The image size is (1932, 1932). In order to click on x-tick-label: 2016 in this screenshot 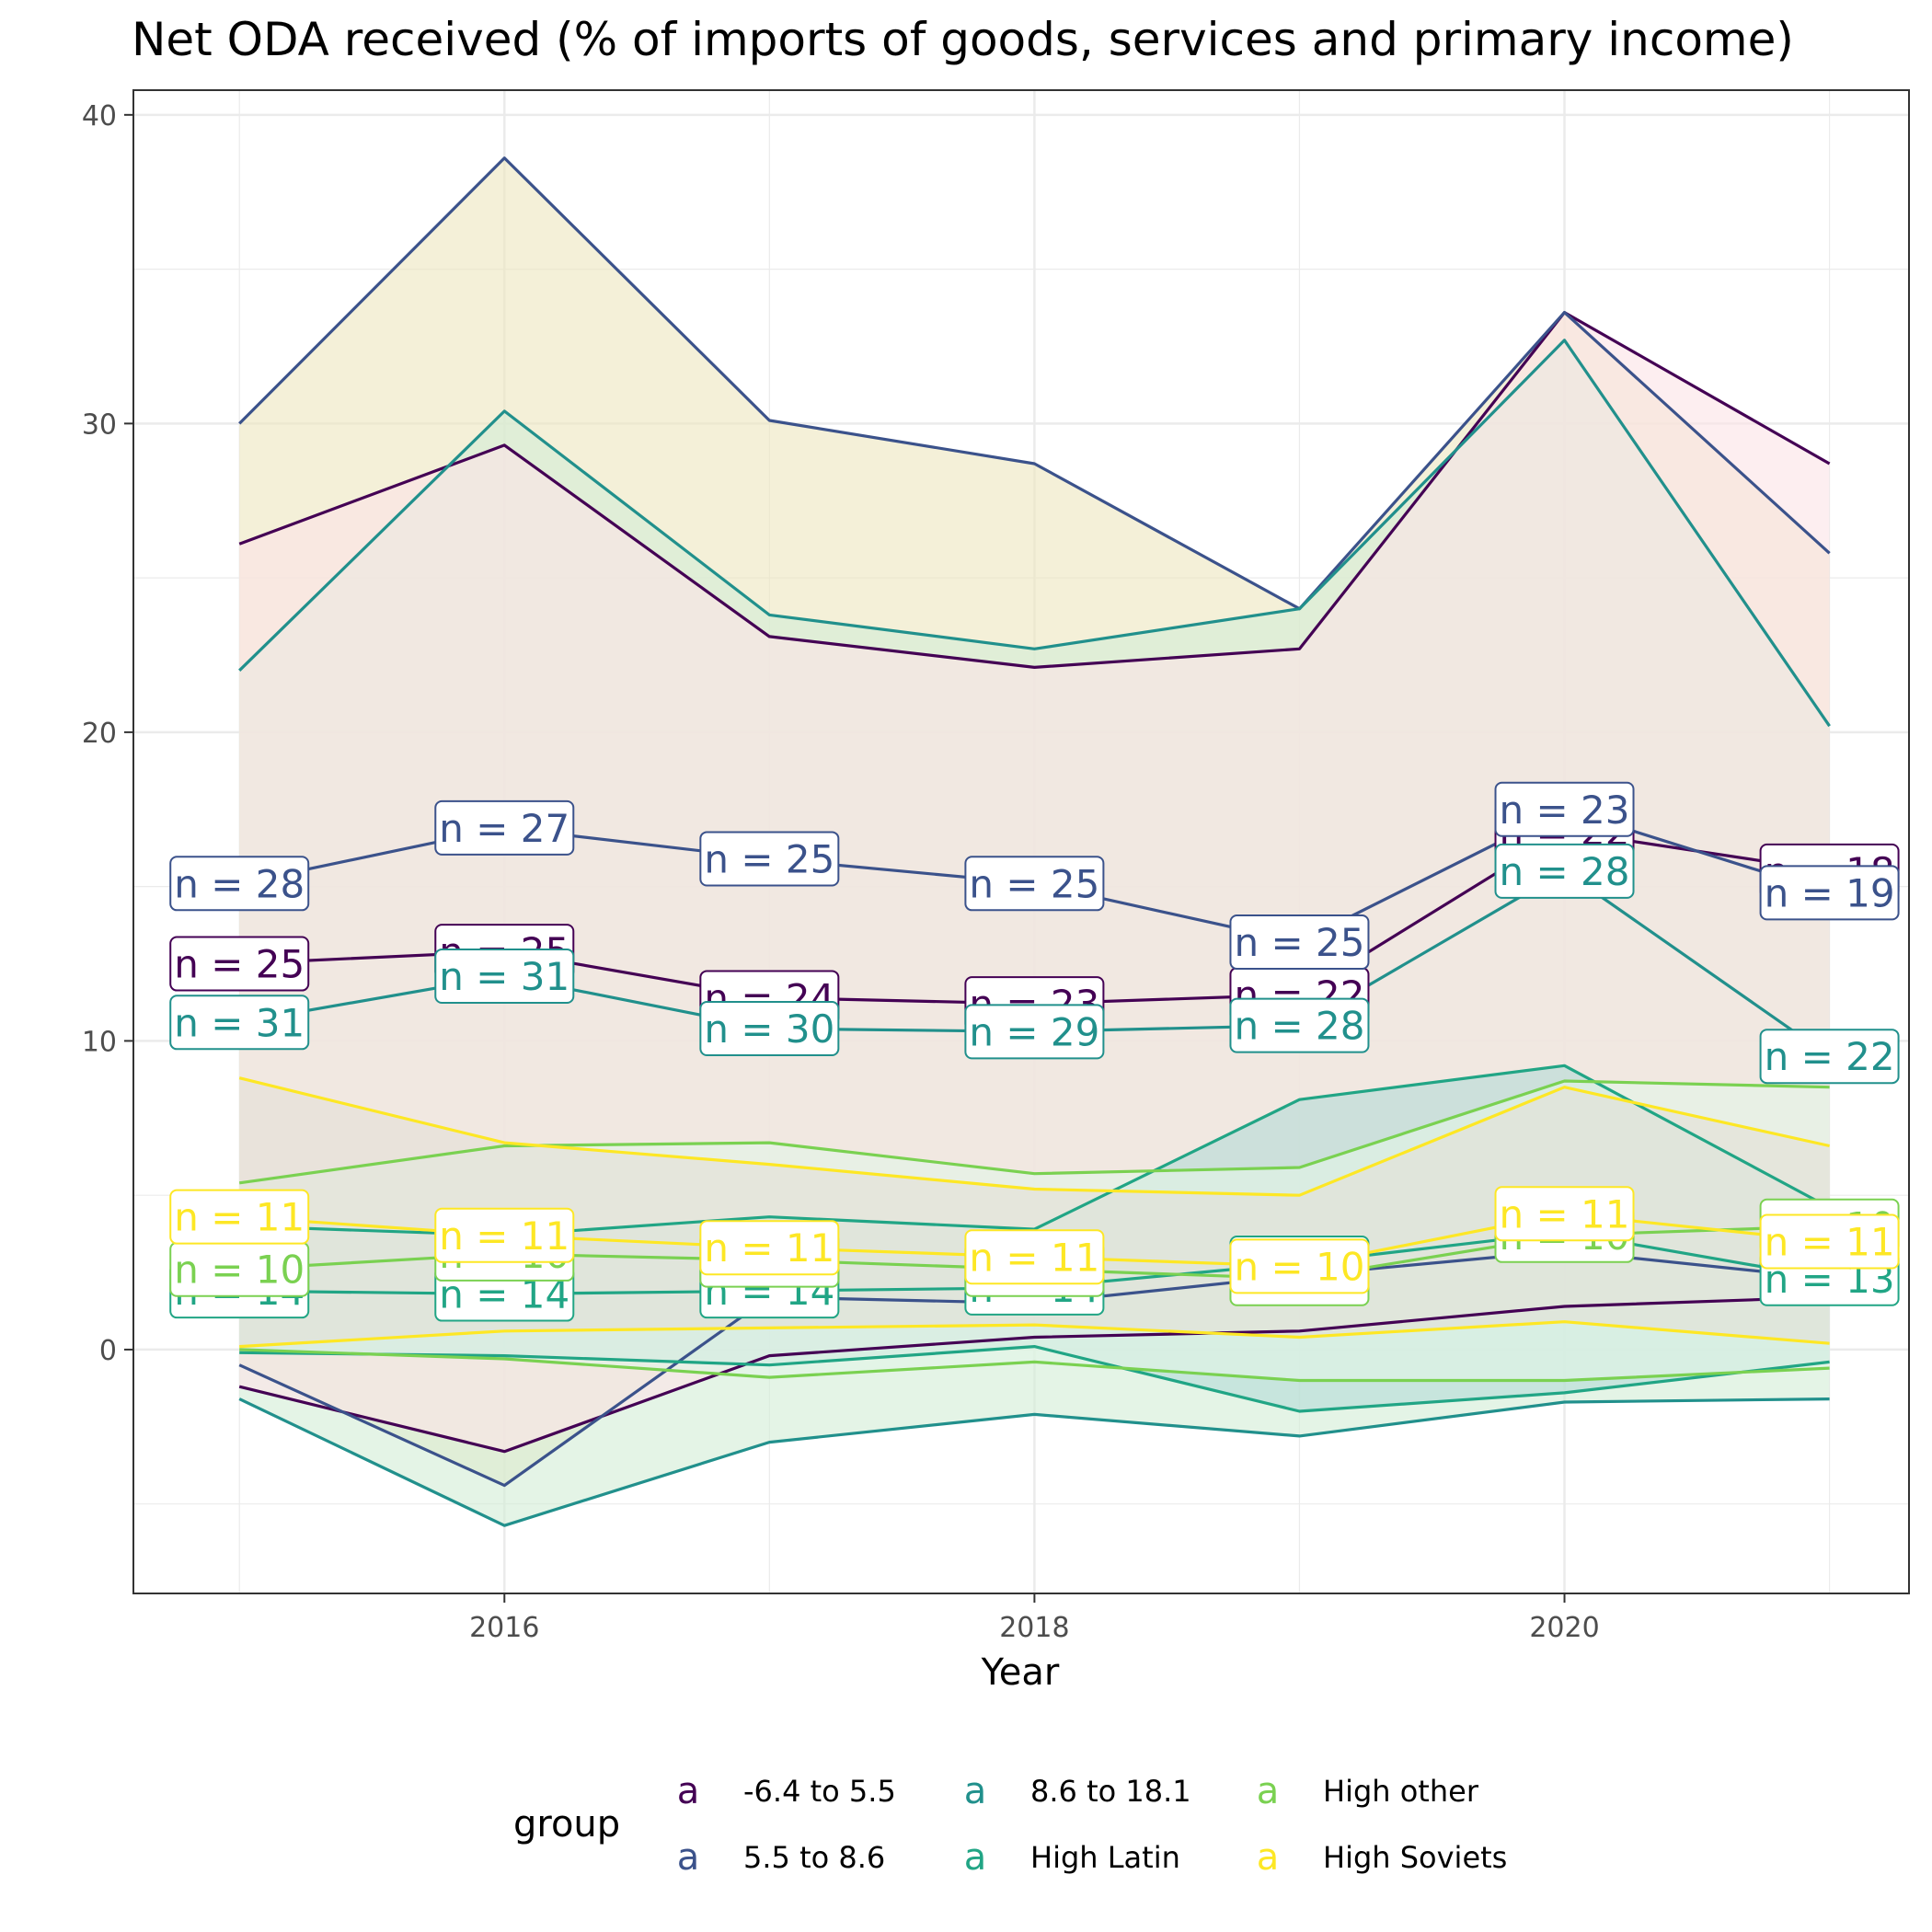, I will do `click(504, 1628)`.